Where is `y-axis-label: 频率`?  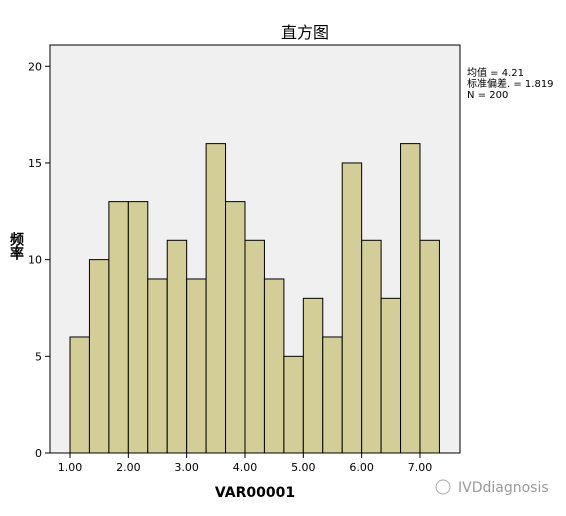
y-axis-label: 频率 is located at coordinates (16, 246).